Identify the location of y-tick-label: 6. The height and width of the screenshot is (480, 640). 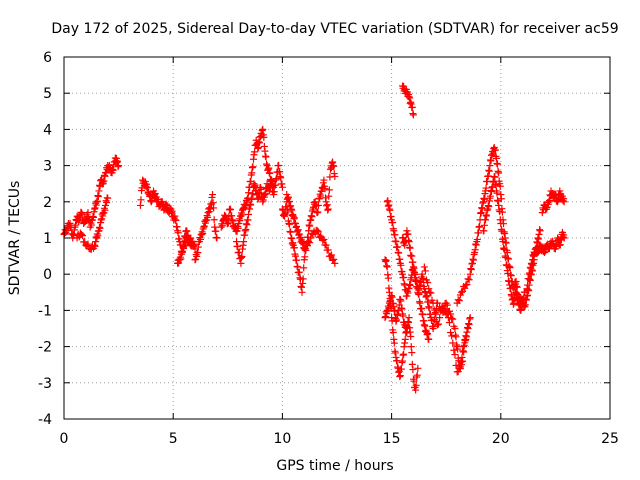
(47, 58).